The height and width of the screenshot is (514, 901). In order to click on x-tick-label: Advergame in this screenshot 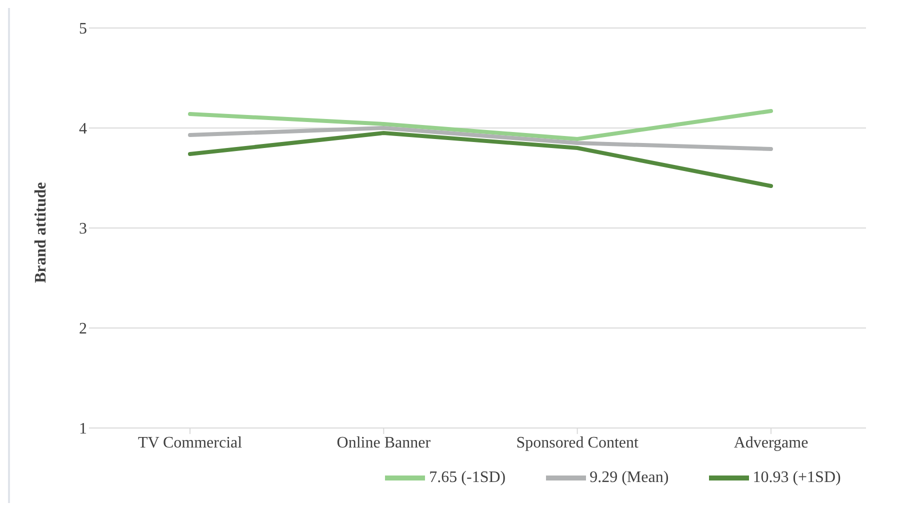, I will do `click(771, 443)`.